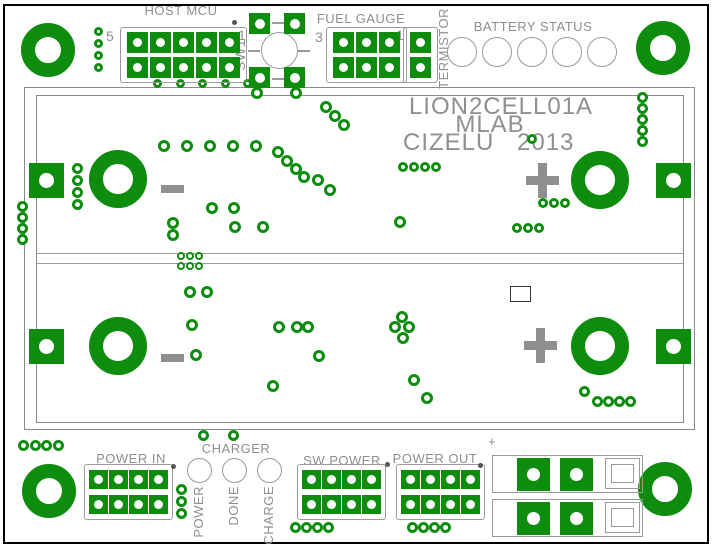  I want to click on charger-label: CHARGER, so click(236, 448).